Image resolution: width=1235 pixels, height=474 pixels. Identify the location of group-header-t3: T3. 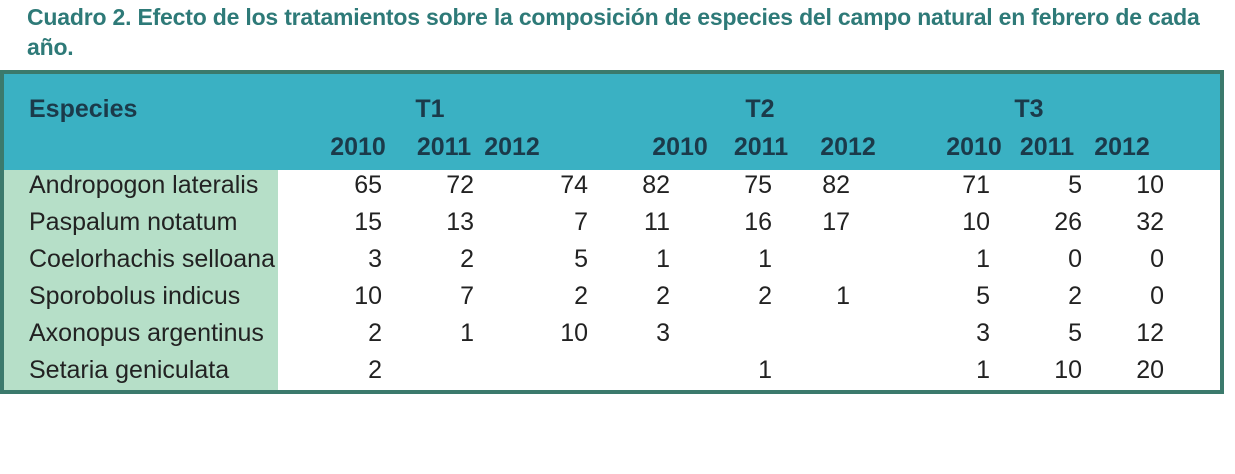
(1029, 109).